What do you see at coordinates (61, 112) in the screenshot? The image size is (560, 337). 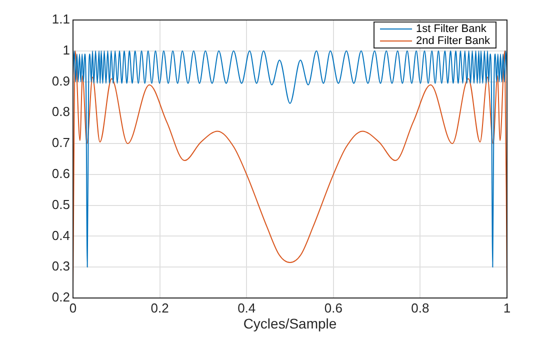 I see `y-tick-label: 0.8` at bounding box center [61, 112].